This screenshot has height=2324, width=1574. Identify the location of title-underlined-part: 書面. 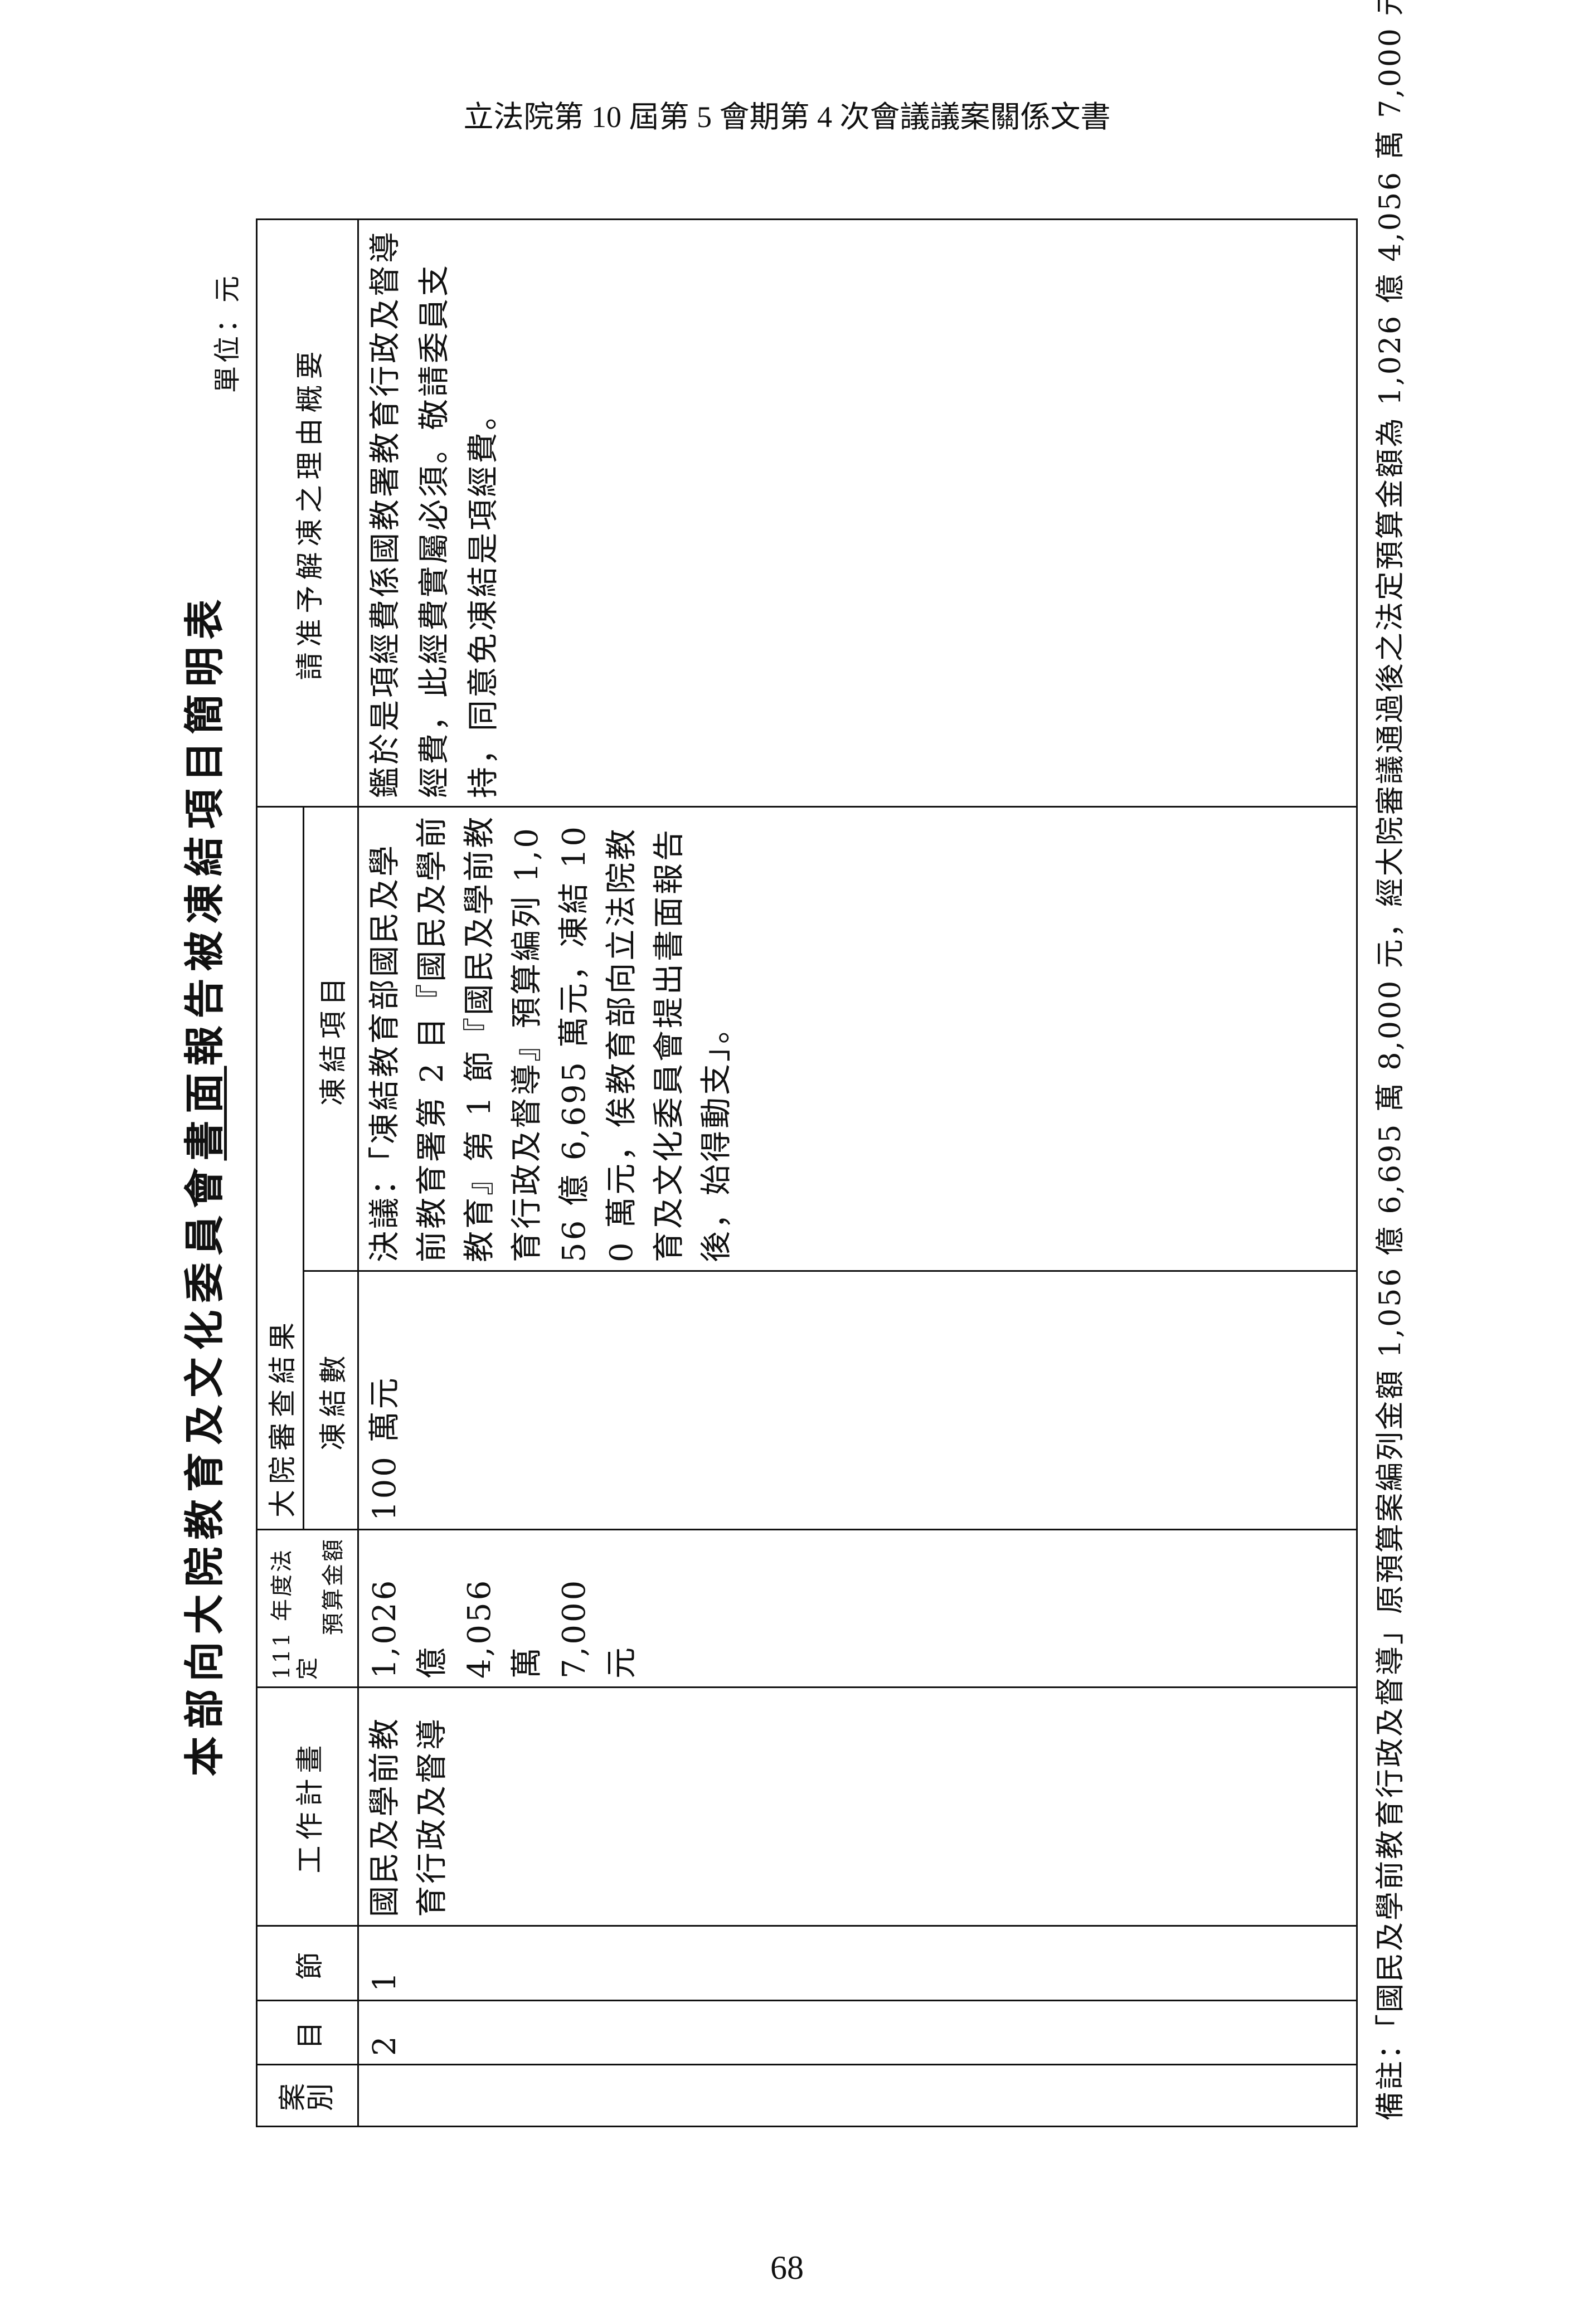
(204, 1113).